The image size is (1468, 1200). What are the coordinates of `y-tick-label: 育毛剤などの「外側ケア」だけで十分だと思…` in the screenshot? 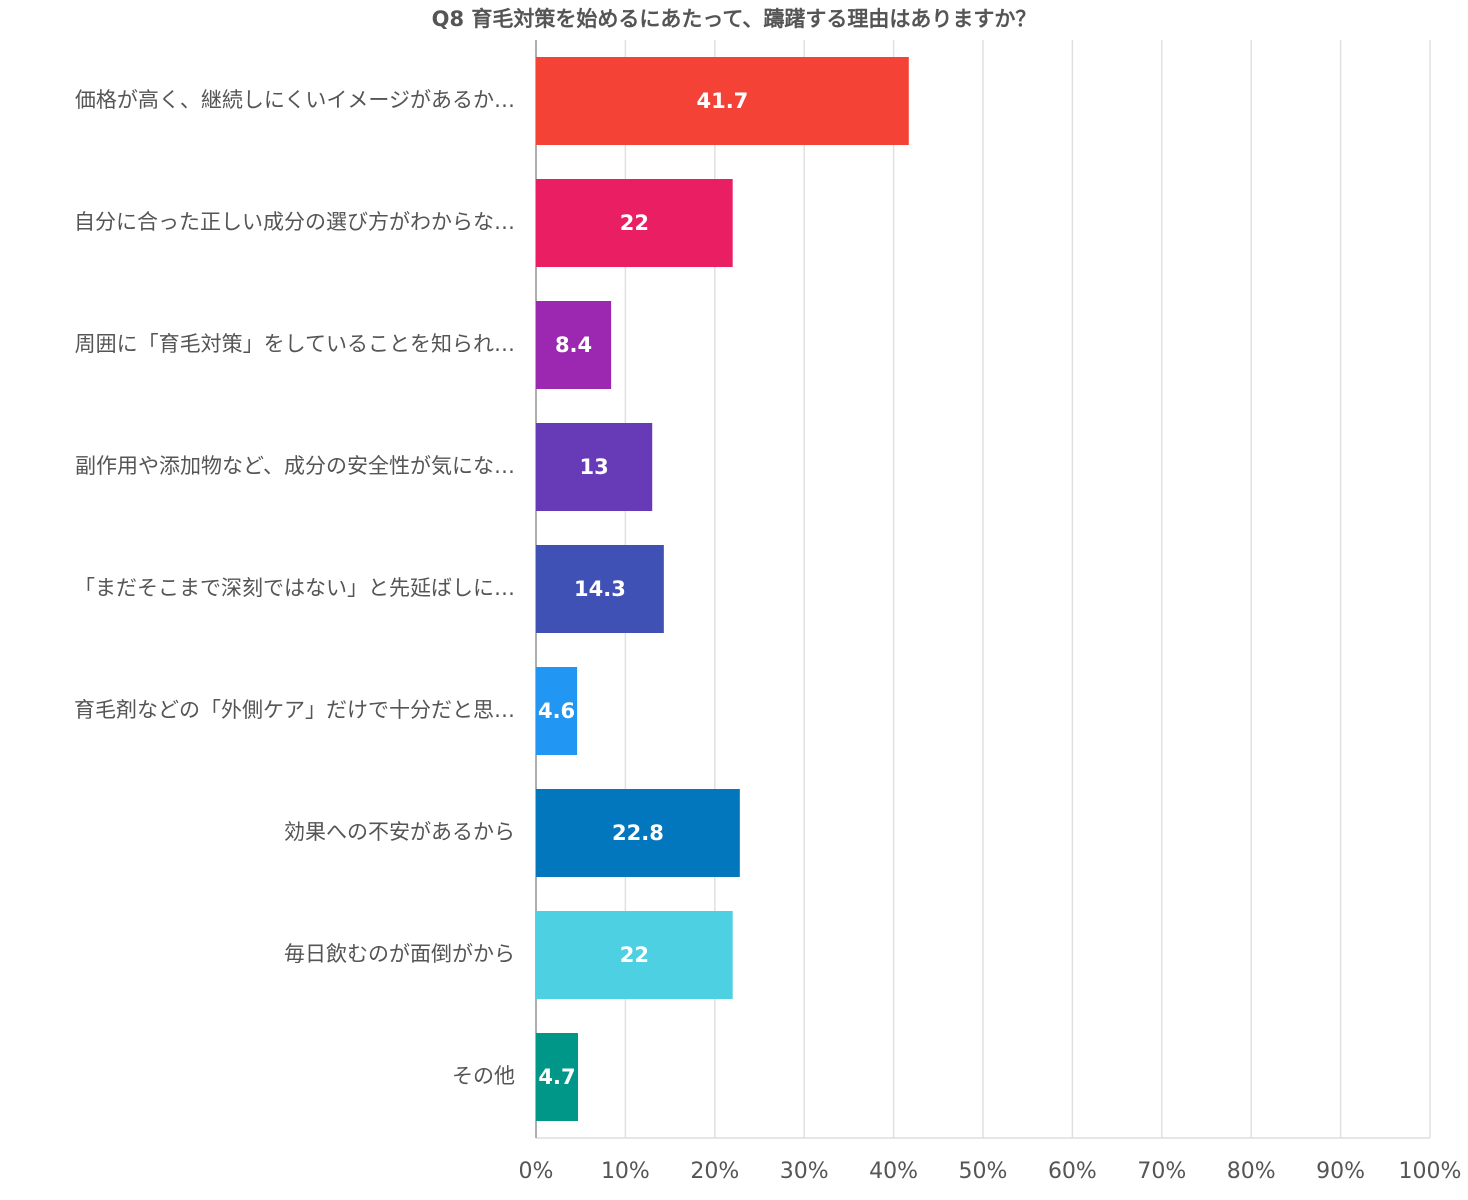 It's located at (294, 710).